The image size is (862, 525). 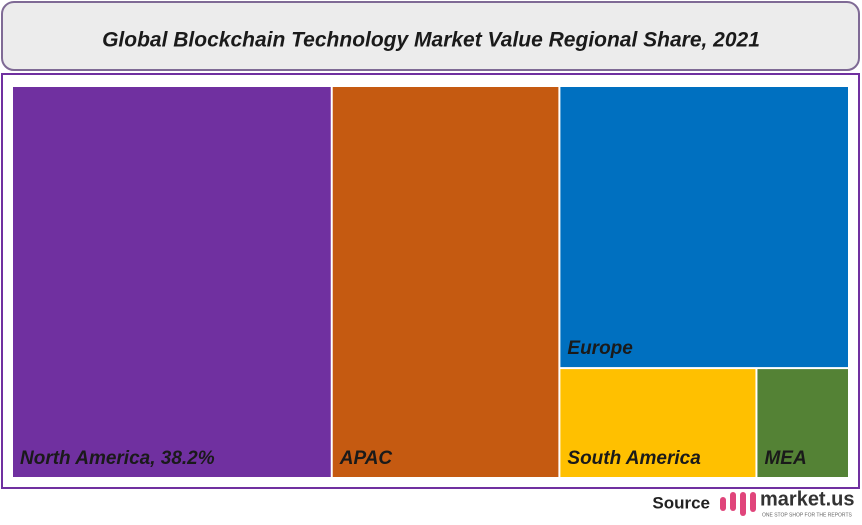 What do you see at coordinates (785, 458) in the screenshot?
I see `cell-label: MEA` at bounding box center [785, 458].